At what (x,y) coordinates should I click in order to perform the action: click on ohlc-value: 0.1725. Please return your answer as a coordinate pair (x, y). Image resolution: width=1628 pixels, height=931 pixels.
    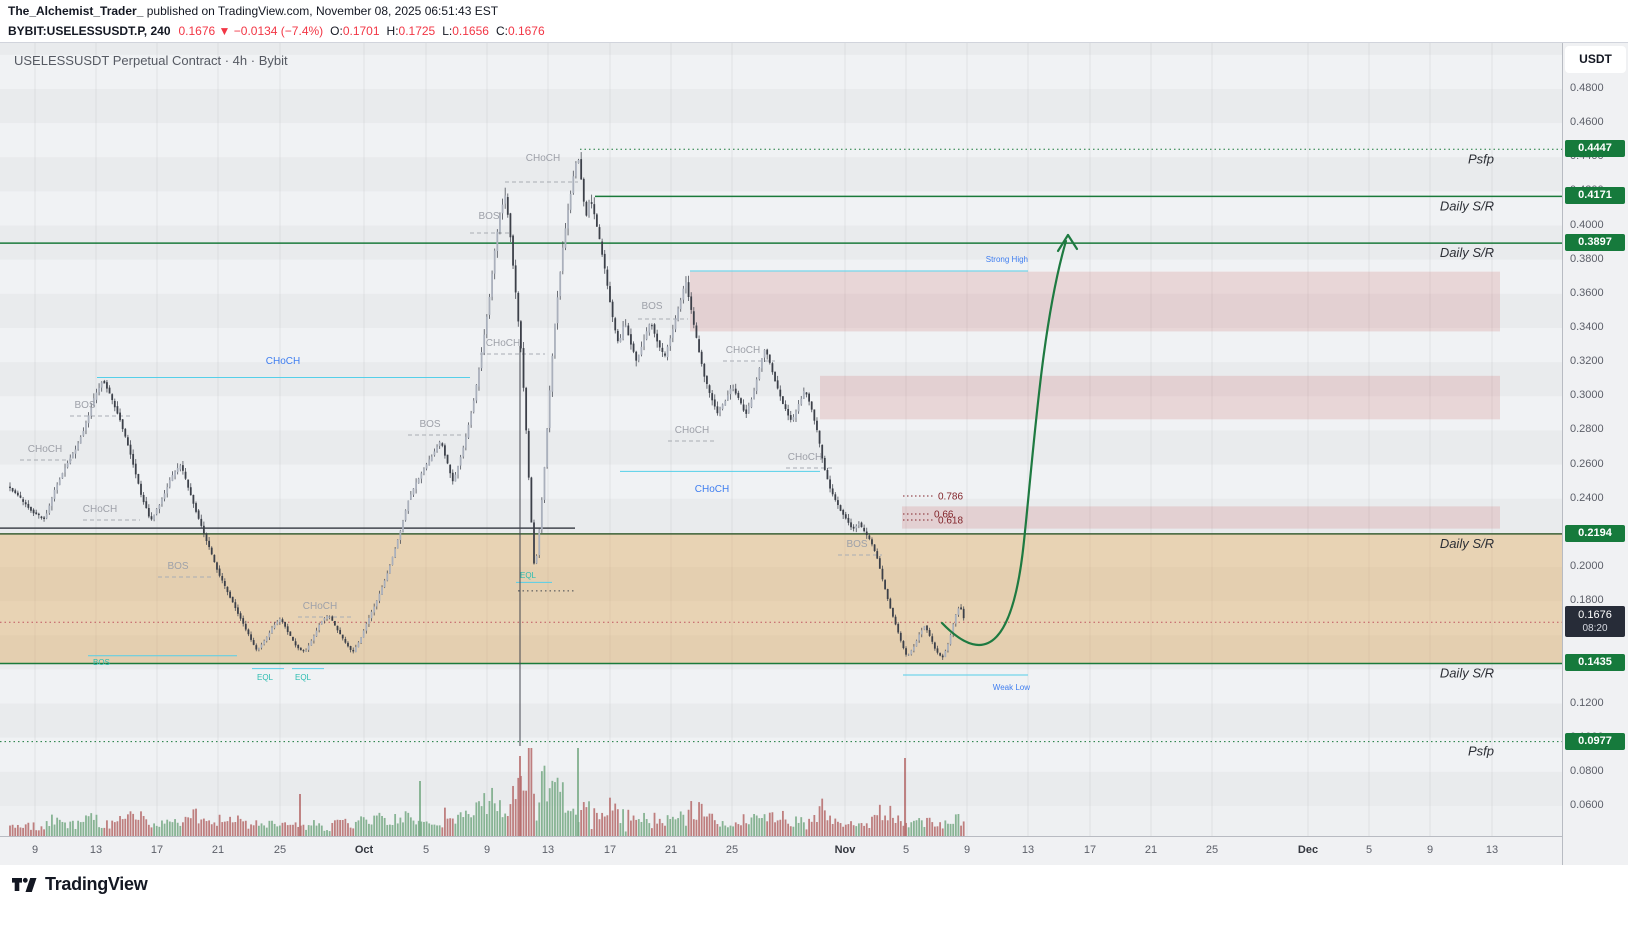
    Looking at the image, I should click on (417, 31).